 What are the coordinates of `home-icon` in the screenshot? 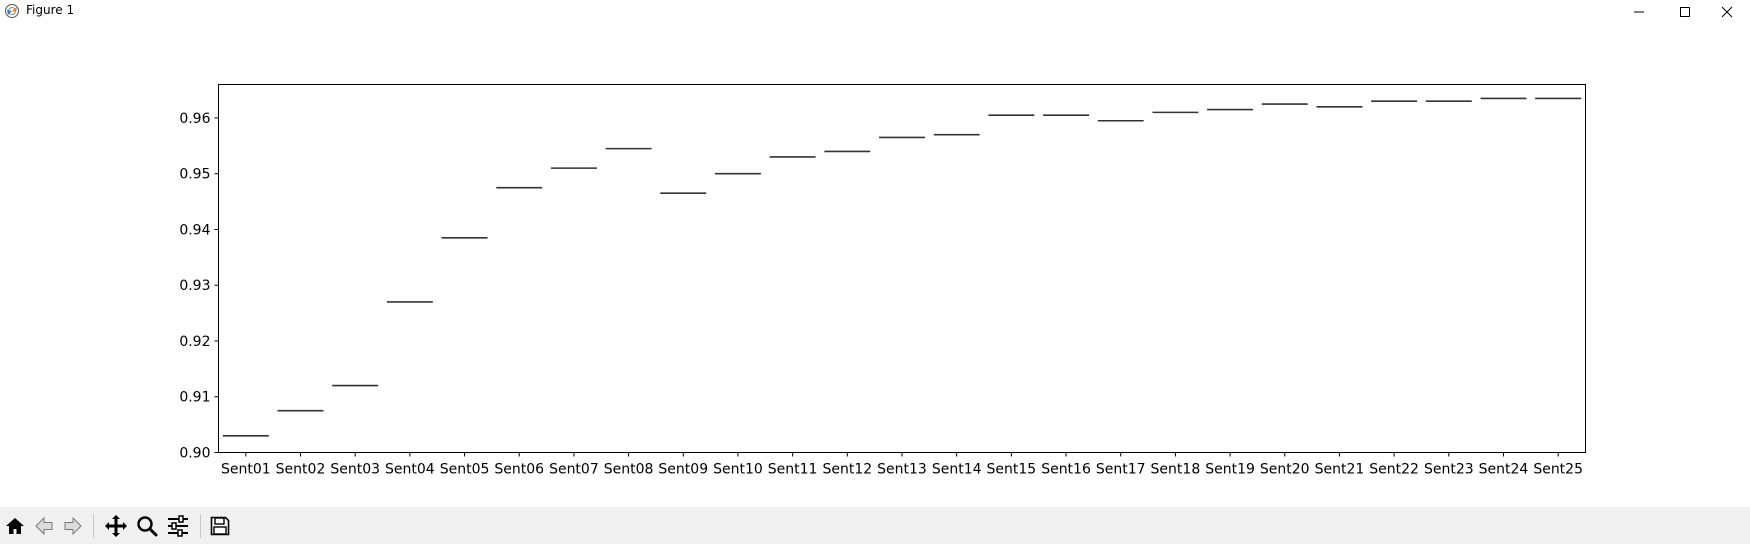 It's located at (15, 526).